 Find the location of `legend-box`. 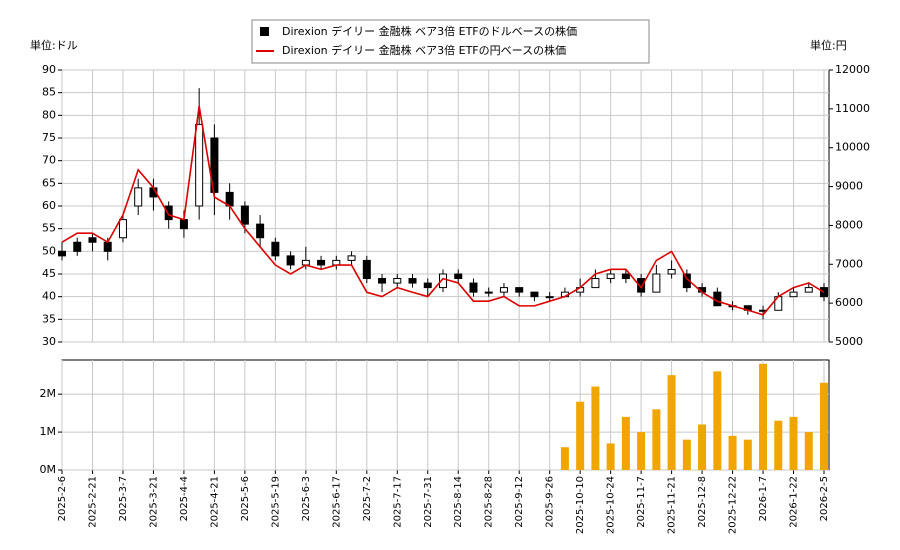

legend-box is located at coordinates (450, 41).